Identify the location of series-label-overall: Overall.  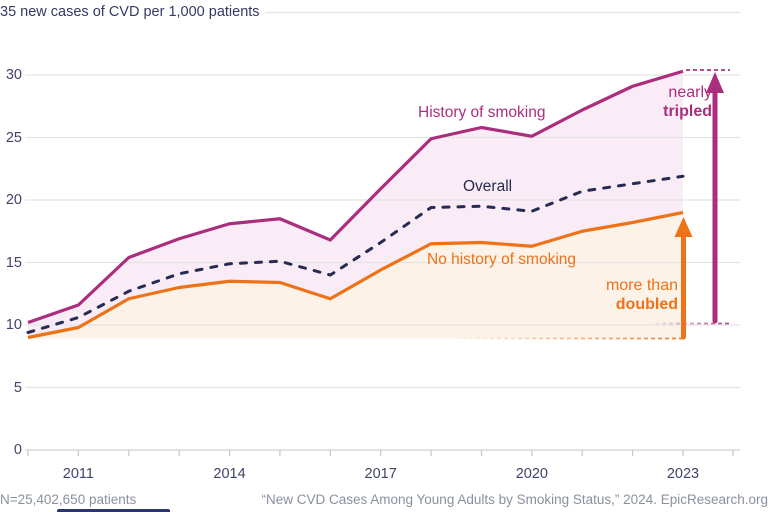
(488, 186).